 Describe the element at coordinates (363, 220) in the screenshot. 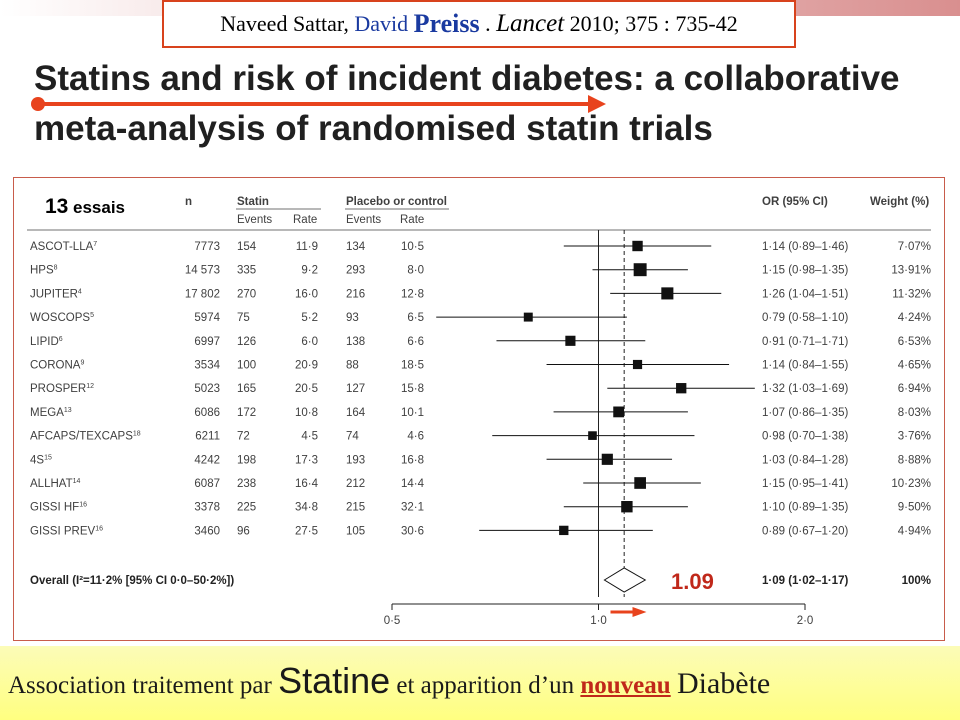

I see `header-placebo-events: Events` at that location.